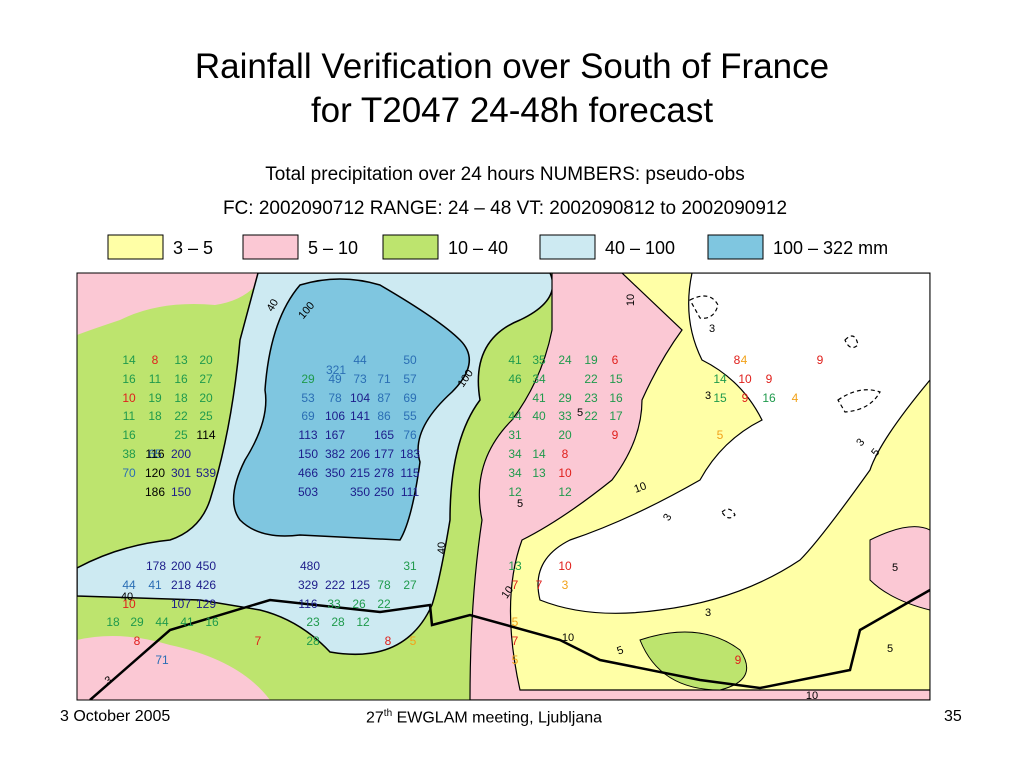 Image resolution: width=1024 pixels, height=768 pixels. Describe the element at coordinates (509, 644) in the screenshot. I see `border-line` at that location.